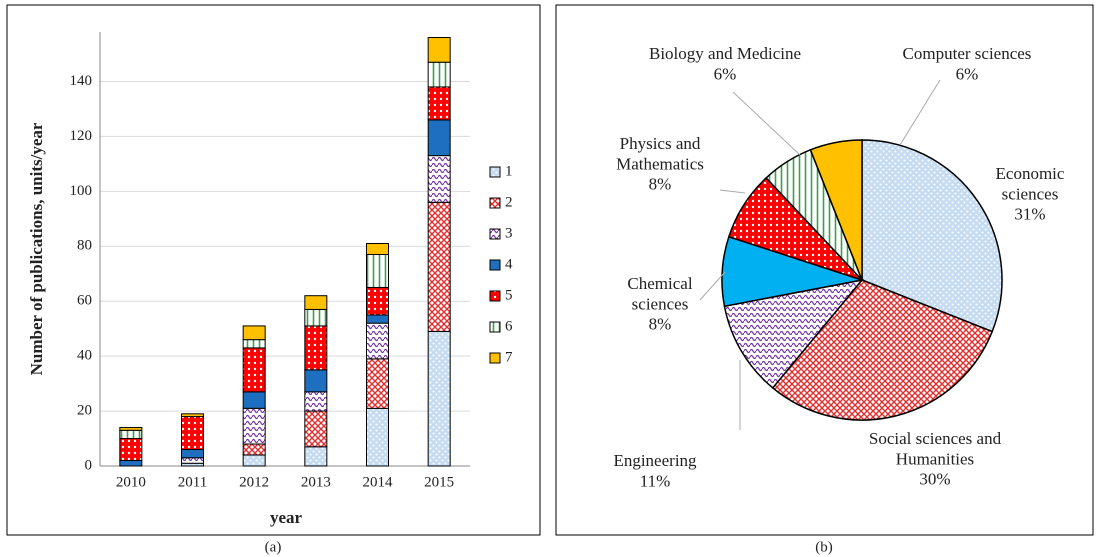 The image size is (1100, 557). I want to click on x-tick-label: 2012, so click(254, 482).